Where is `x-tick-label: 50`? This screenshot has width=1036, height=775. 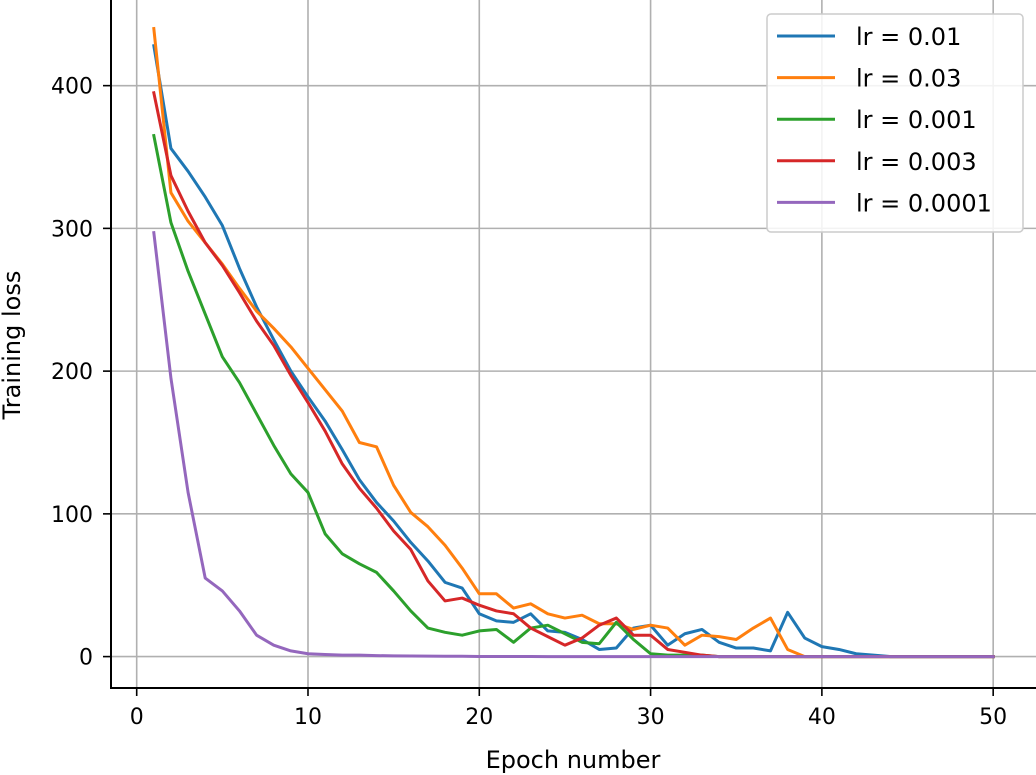 x-tick-label: 50 is located at coordinates (993, 717).